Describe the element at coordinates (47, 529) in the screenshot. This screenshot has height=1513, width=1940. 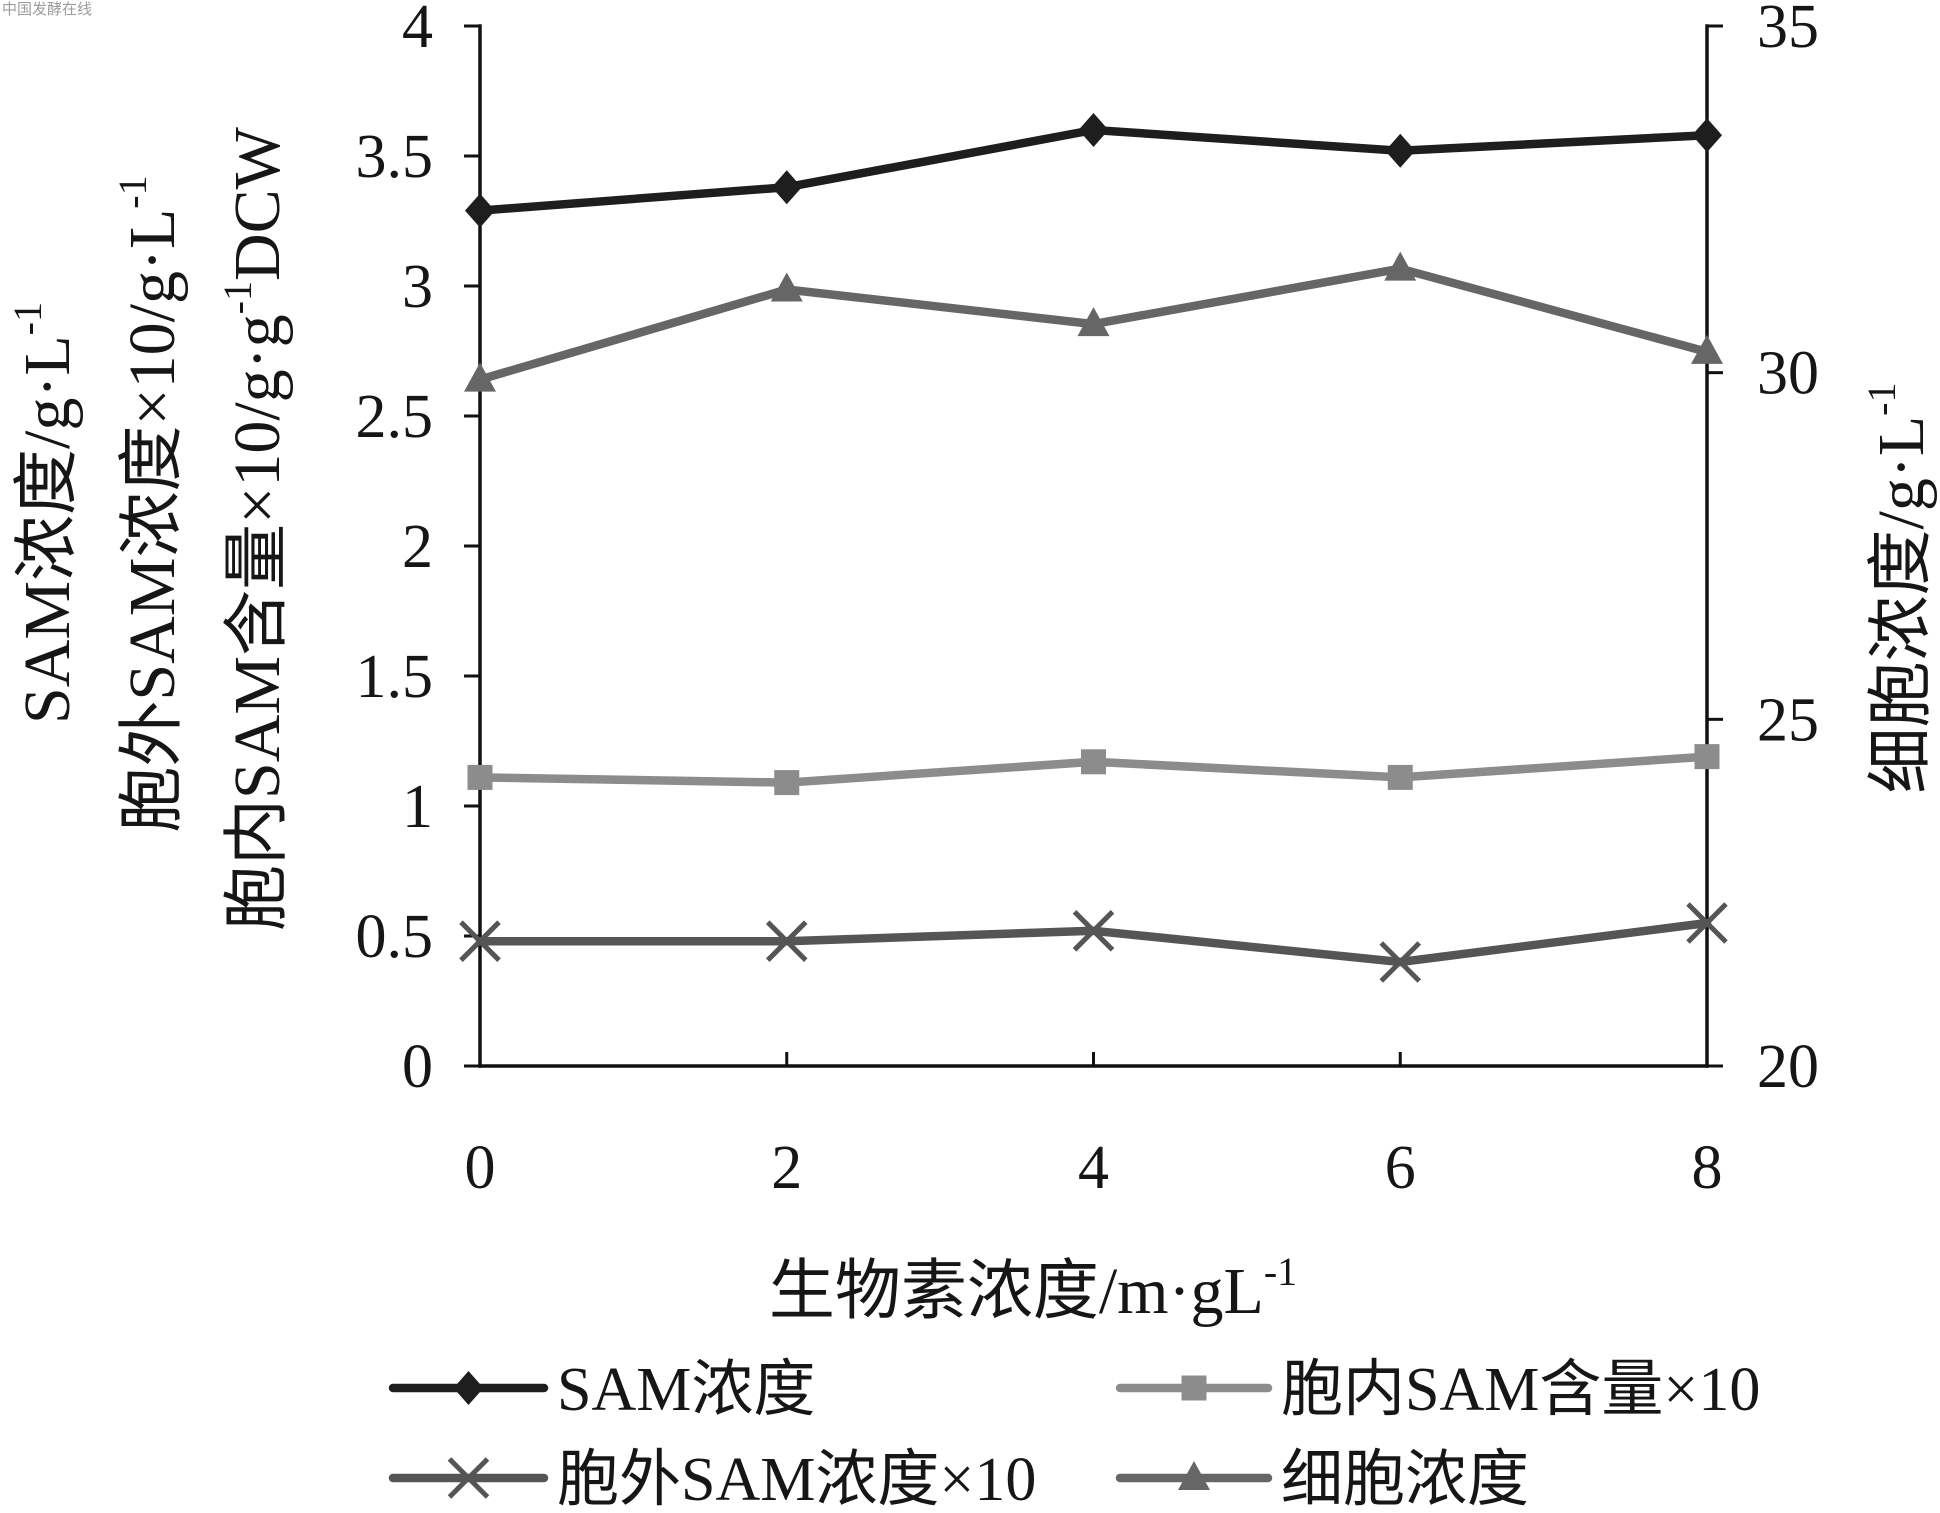
I see `axis-title-text: SAM浓度/g·L` at that location.